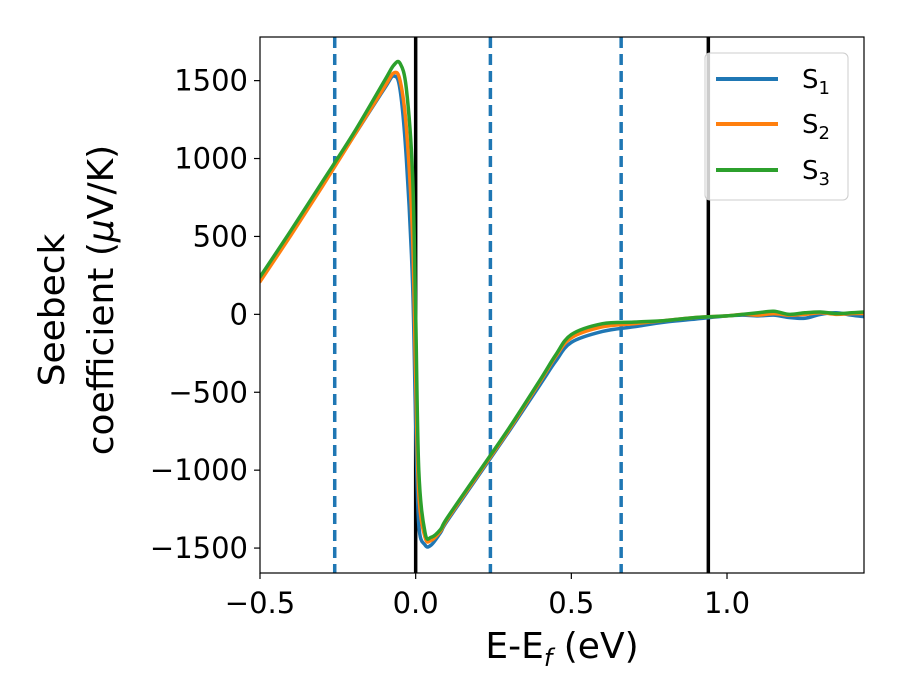  What do you see at coordinates (810, 80) in the screenshot?
I see `legend-label-s1-main: S` at bounding box center [810, 80].